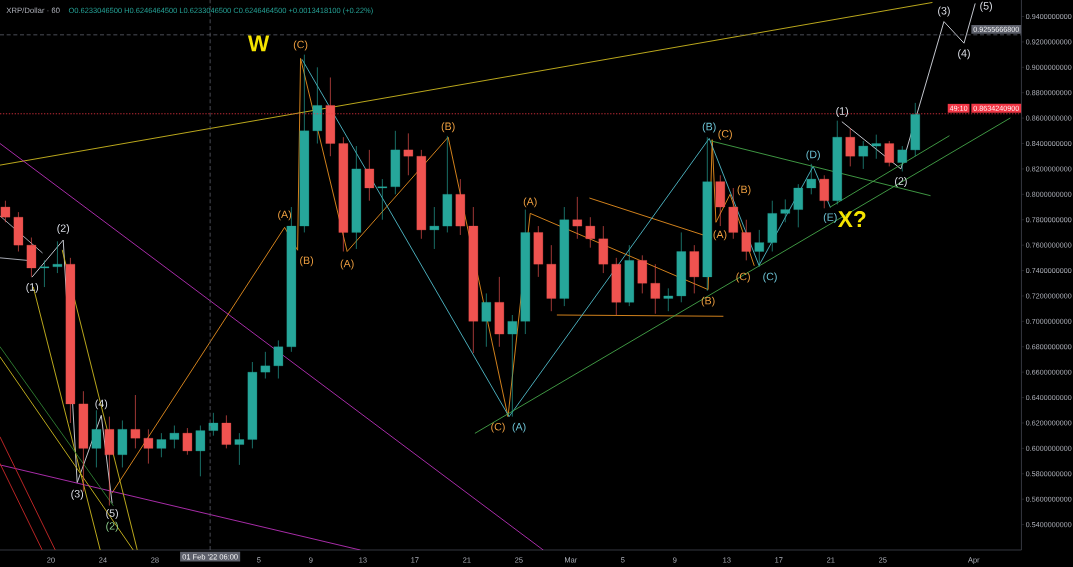 The image size is (1073, 567). I want to click on annotation: (E), so click(830, 218).